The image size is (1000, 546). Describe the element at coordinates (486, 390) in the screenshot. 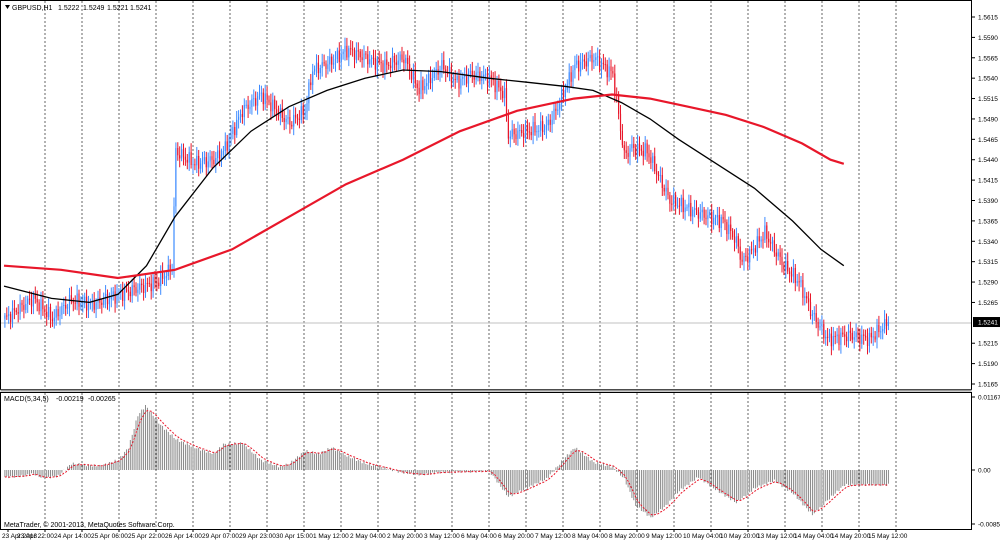

I see `panel-separator` at that location.